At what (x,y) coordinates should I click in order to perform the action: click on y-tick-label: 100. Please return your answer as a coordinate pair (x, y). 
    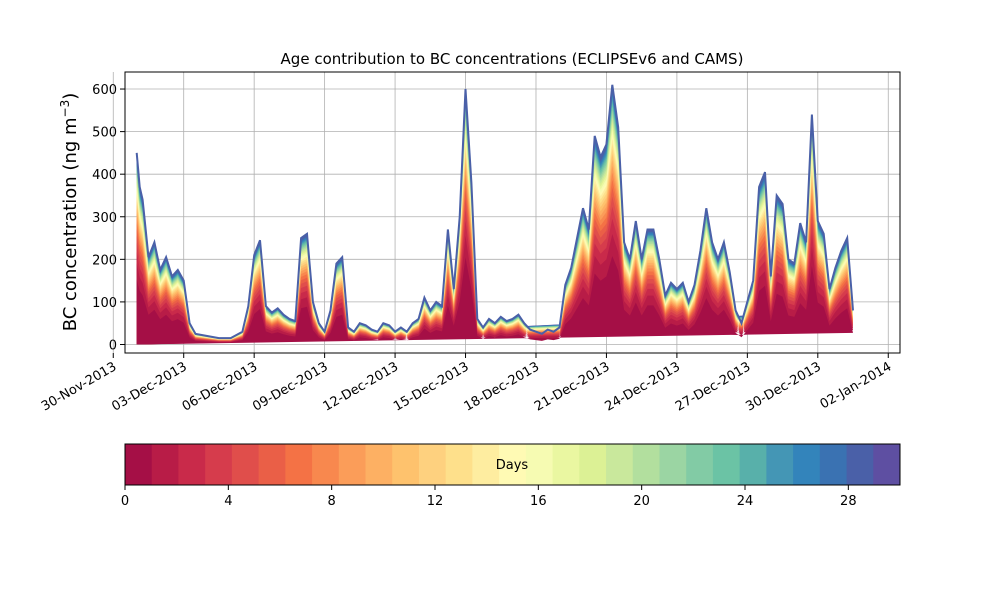
    Looking at the image, I should click on (104, 303).